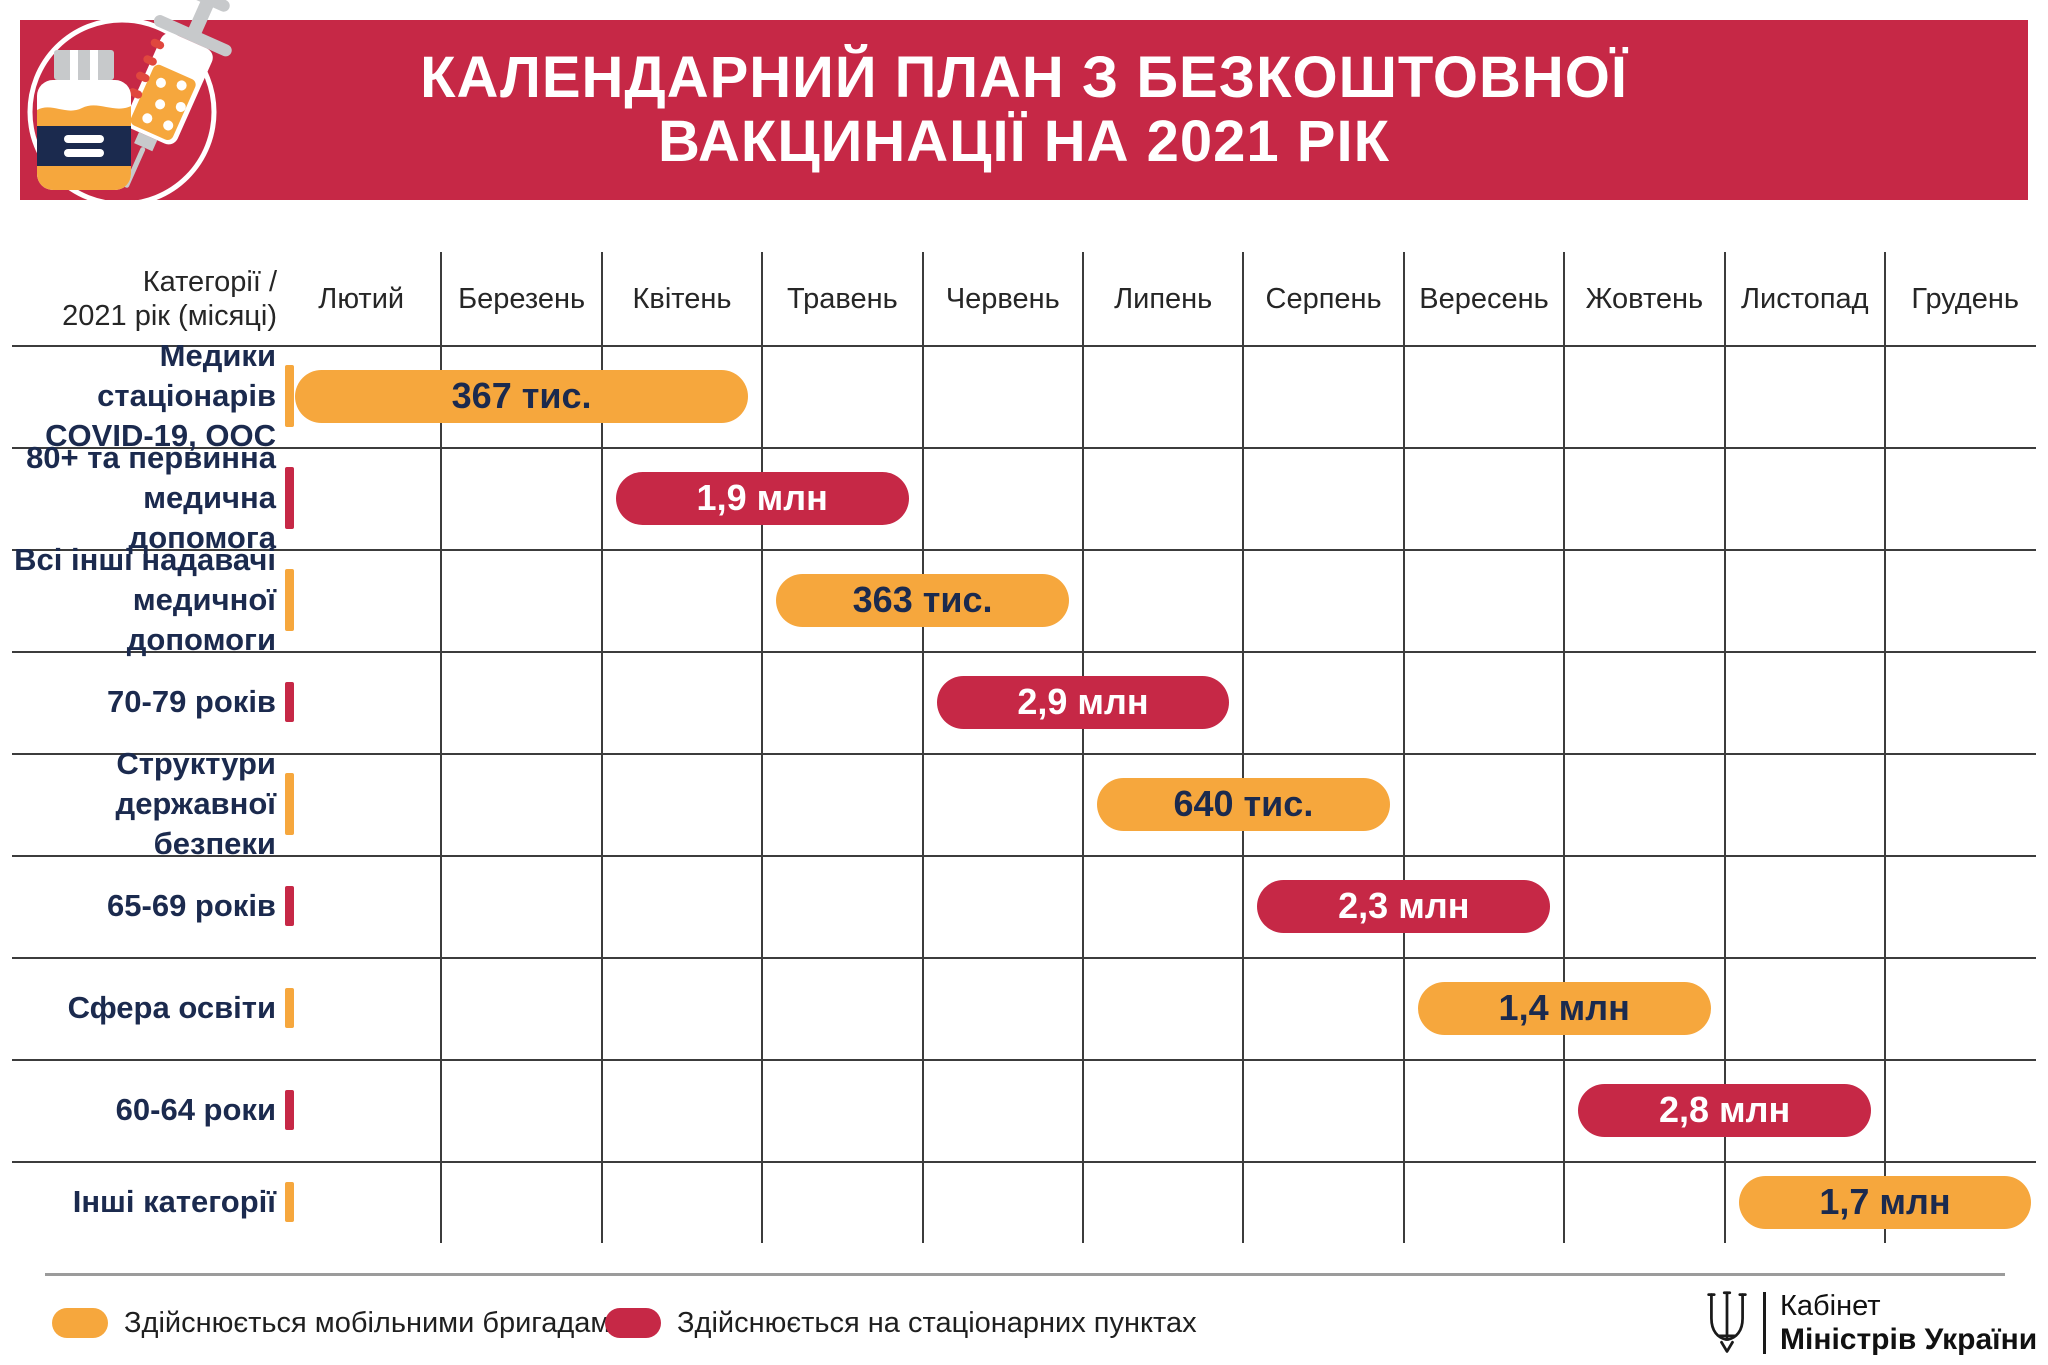  I want to click on row-label-4: 70-79 років, so click(138, 702).